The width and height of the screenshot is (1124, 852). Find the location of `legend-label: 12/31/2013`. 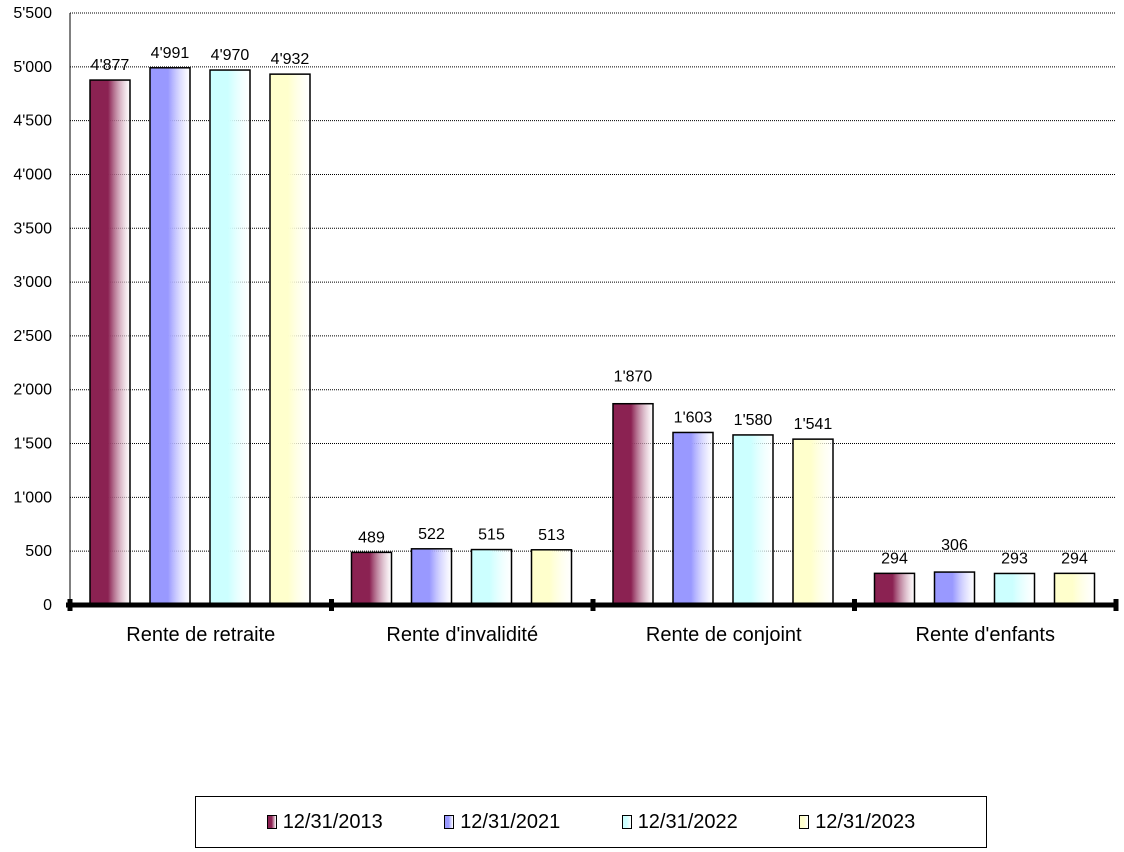

legend-label: 12/31/2013 is located at coordinates (332, 821).